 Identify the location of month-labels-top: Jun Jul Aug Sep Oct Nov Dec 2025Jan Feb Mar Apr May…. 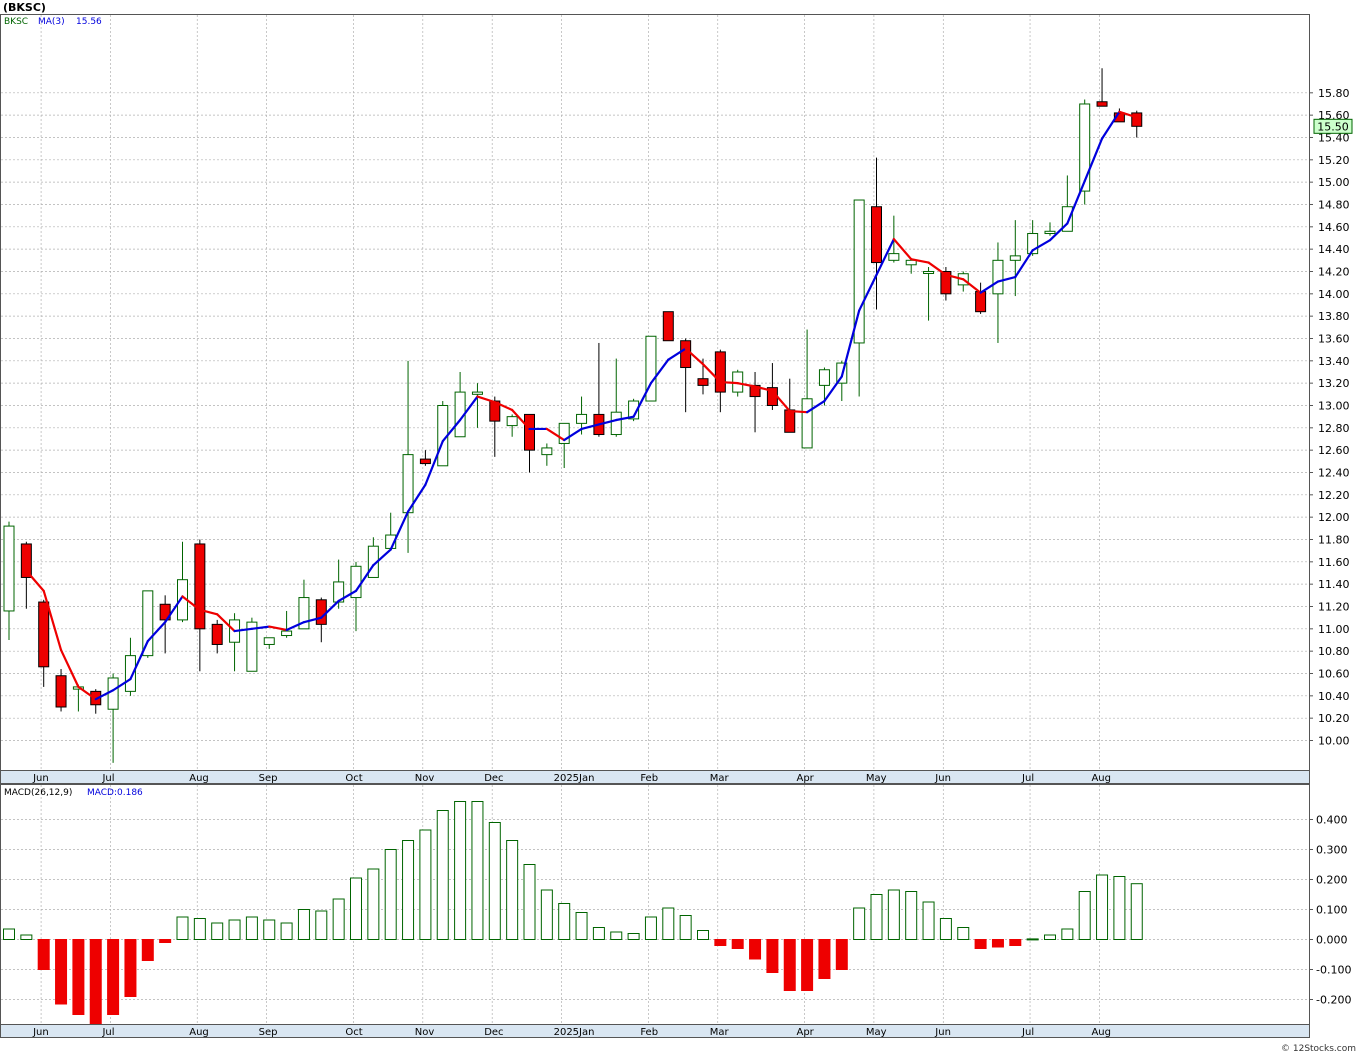
(571, 778).